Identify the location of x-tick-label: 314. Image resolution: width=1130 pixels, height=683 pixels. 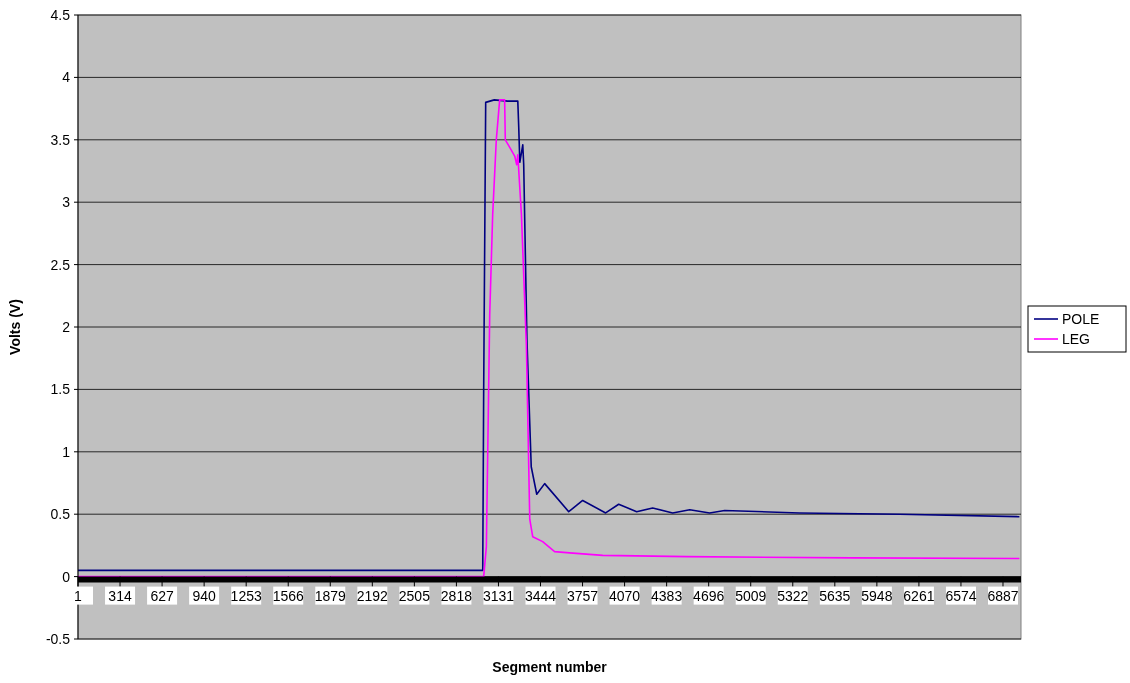
(120, 595).